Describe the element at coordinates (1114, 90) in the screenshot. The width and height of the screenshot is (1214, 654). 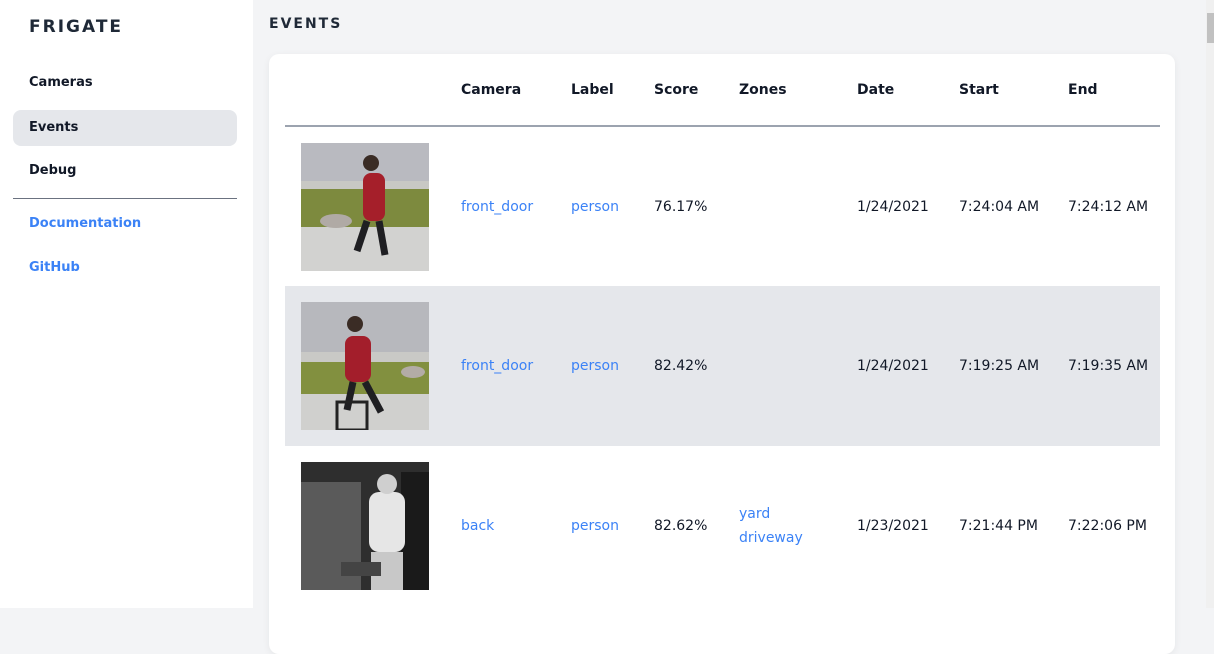
I see `header-end: End` at that location.